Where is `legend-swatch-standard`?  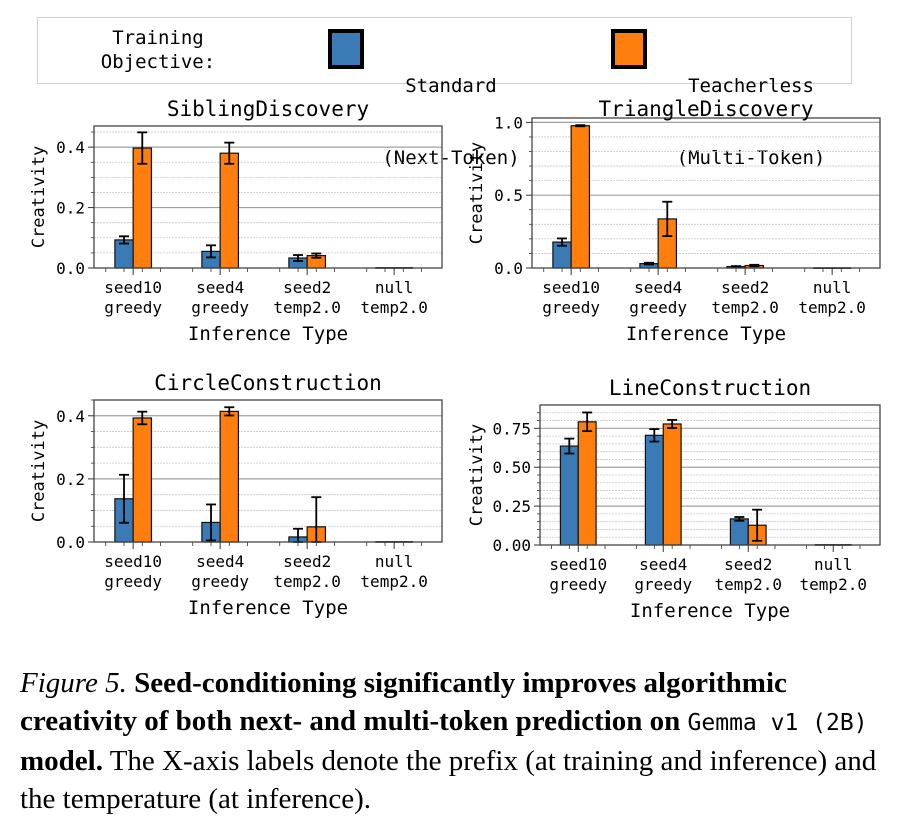 legend-swatch-standard is located at coordinates (346, 49).